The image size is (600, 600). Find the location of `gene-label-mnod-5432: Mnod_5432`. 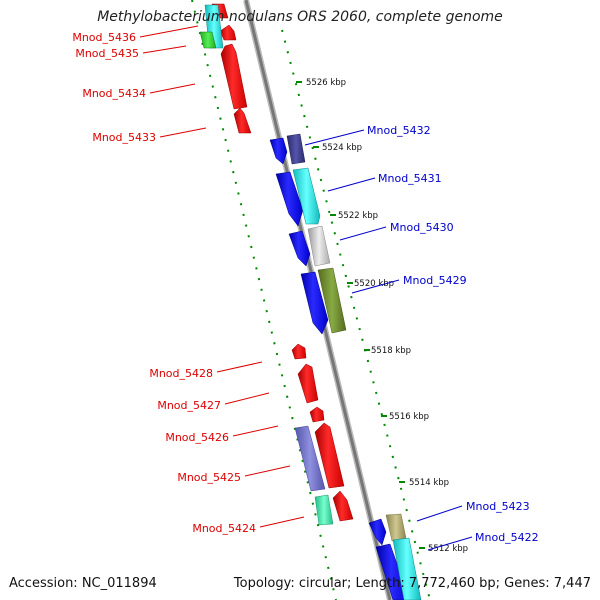

gene-label-mnod-5432: Mnod_5432 is located at coordinates (399, 130).